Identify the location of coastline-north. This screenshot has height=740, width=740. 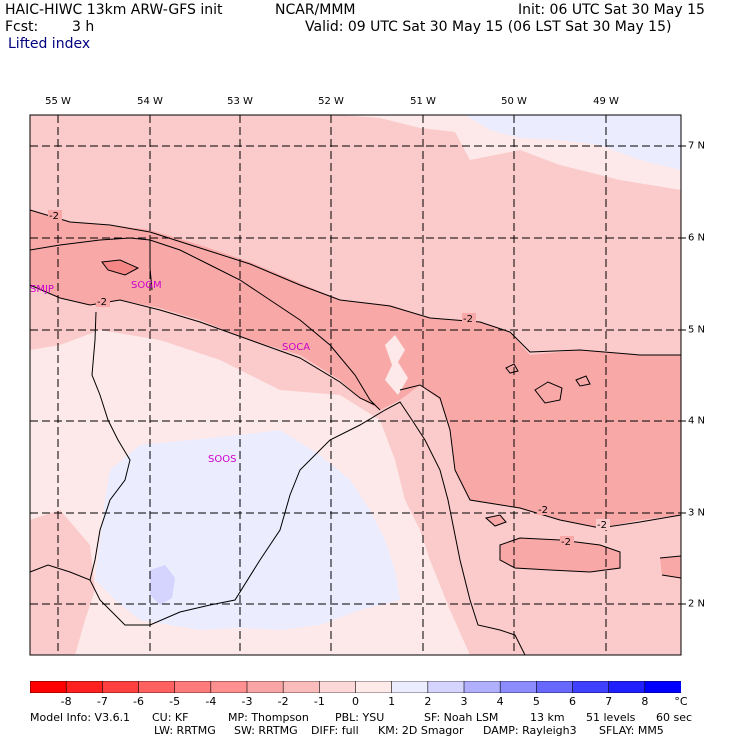
(205, 324).